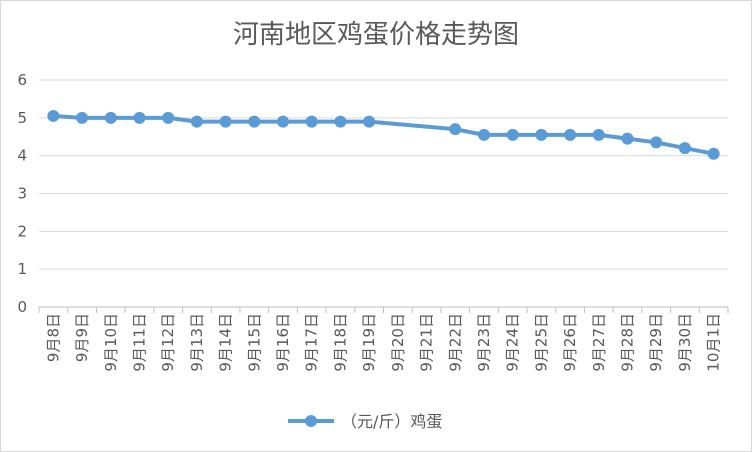  What do you see at coordinates (22, 118) in the screenshot?
I see `y-tick-label: 5` at bounding box center [22, 118].